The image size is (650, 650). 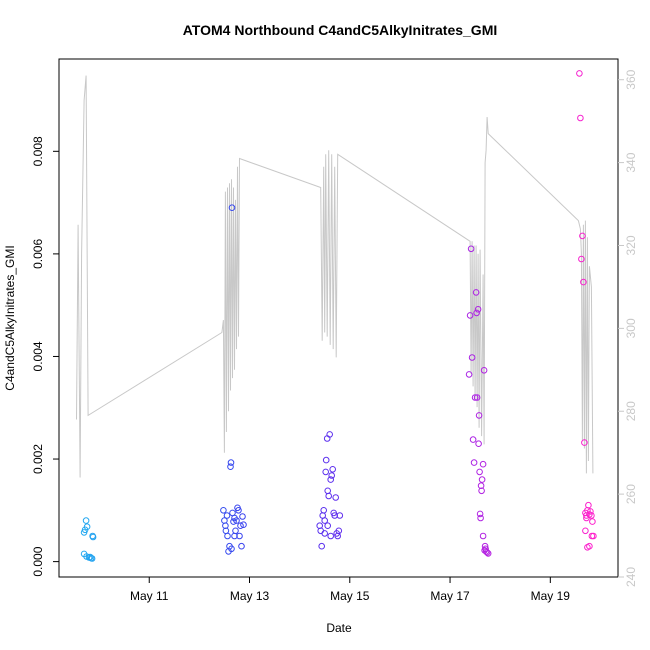 What do you see at coordinates (339, 628) in the screenshot?
I see `x-axis-label: Date` at bounding box center [339, 628].